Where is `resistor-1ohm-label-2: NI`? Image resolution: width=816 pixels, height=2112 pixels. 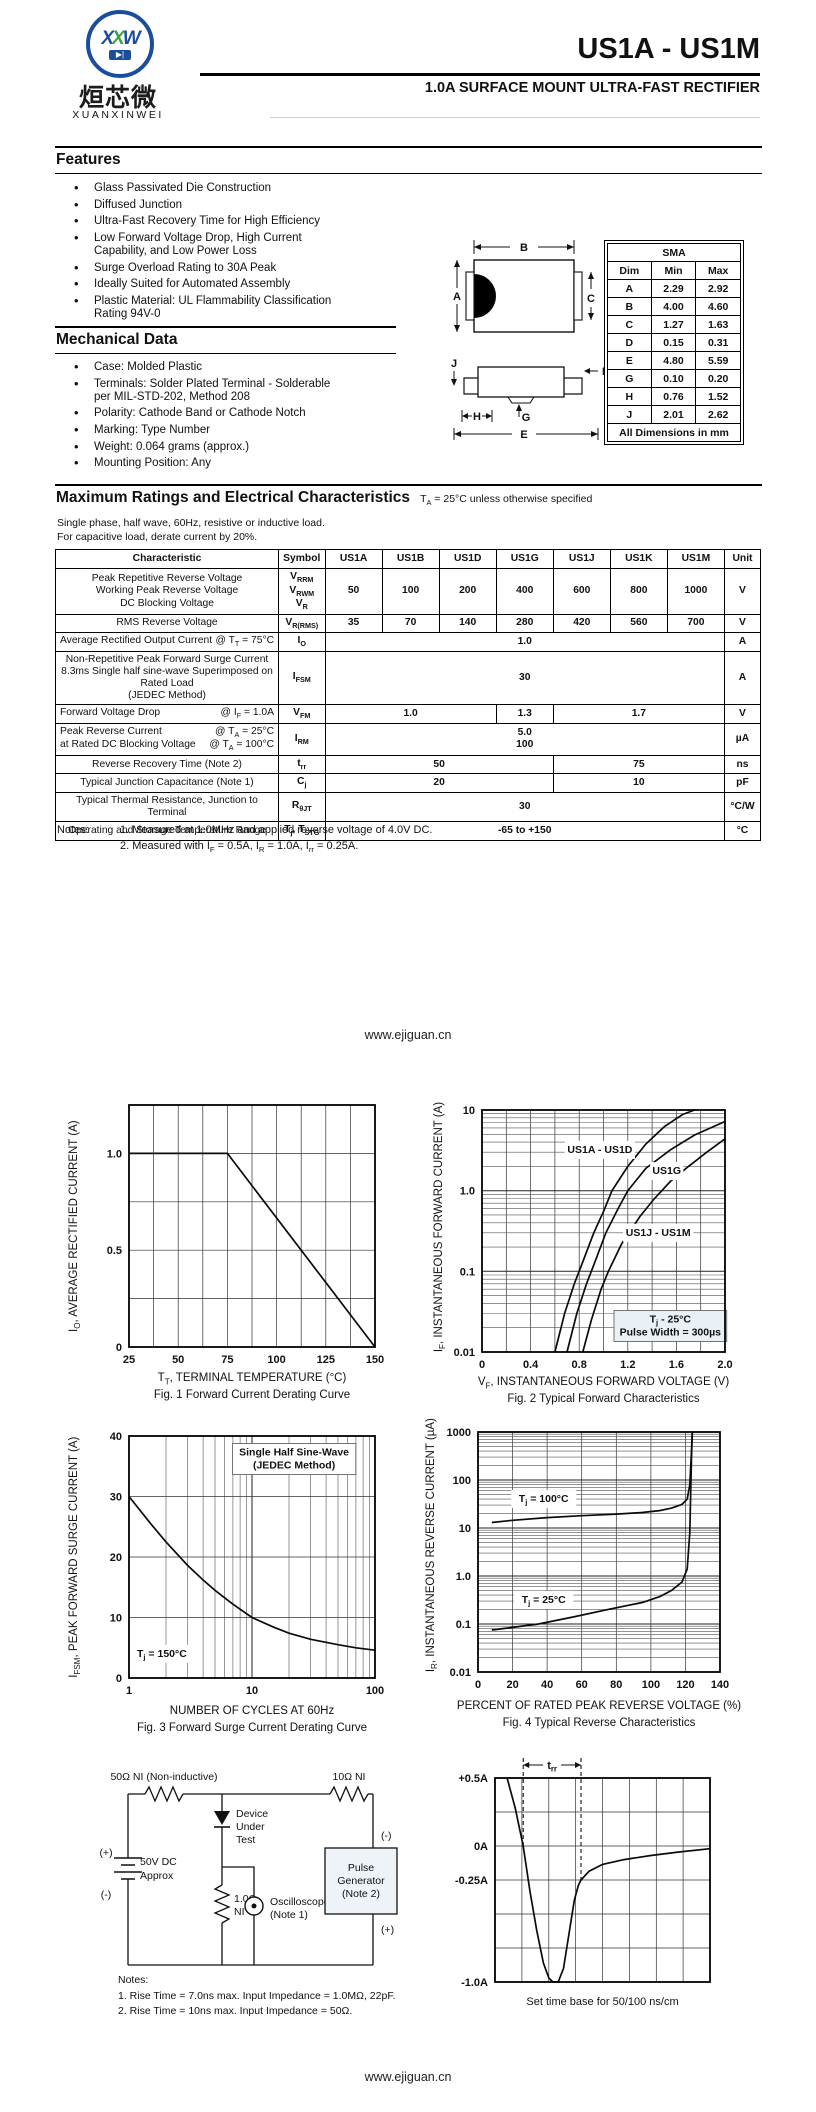
resistor-1ohm-label-2: NI is located at coordinates (239, 1912).